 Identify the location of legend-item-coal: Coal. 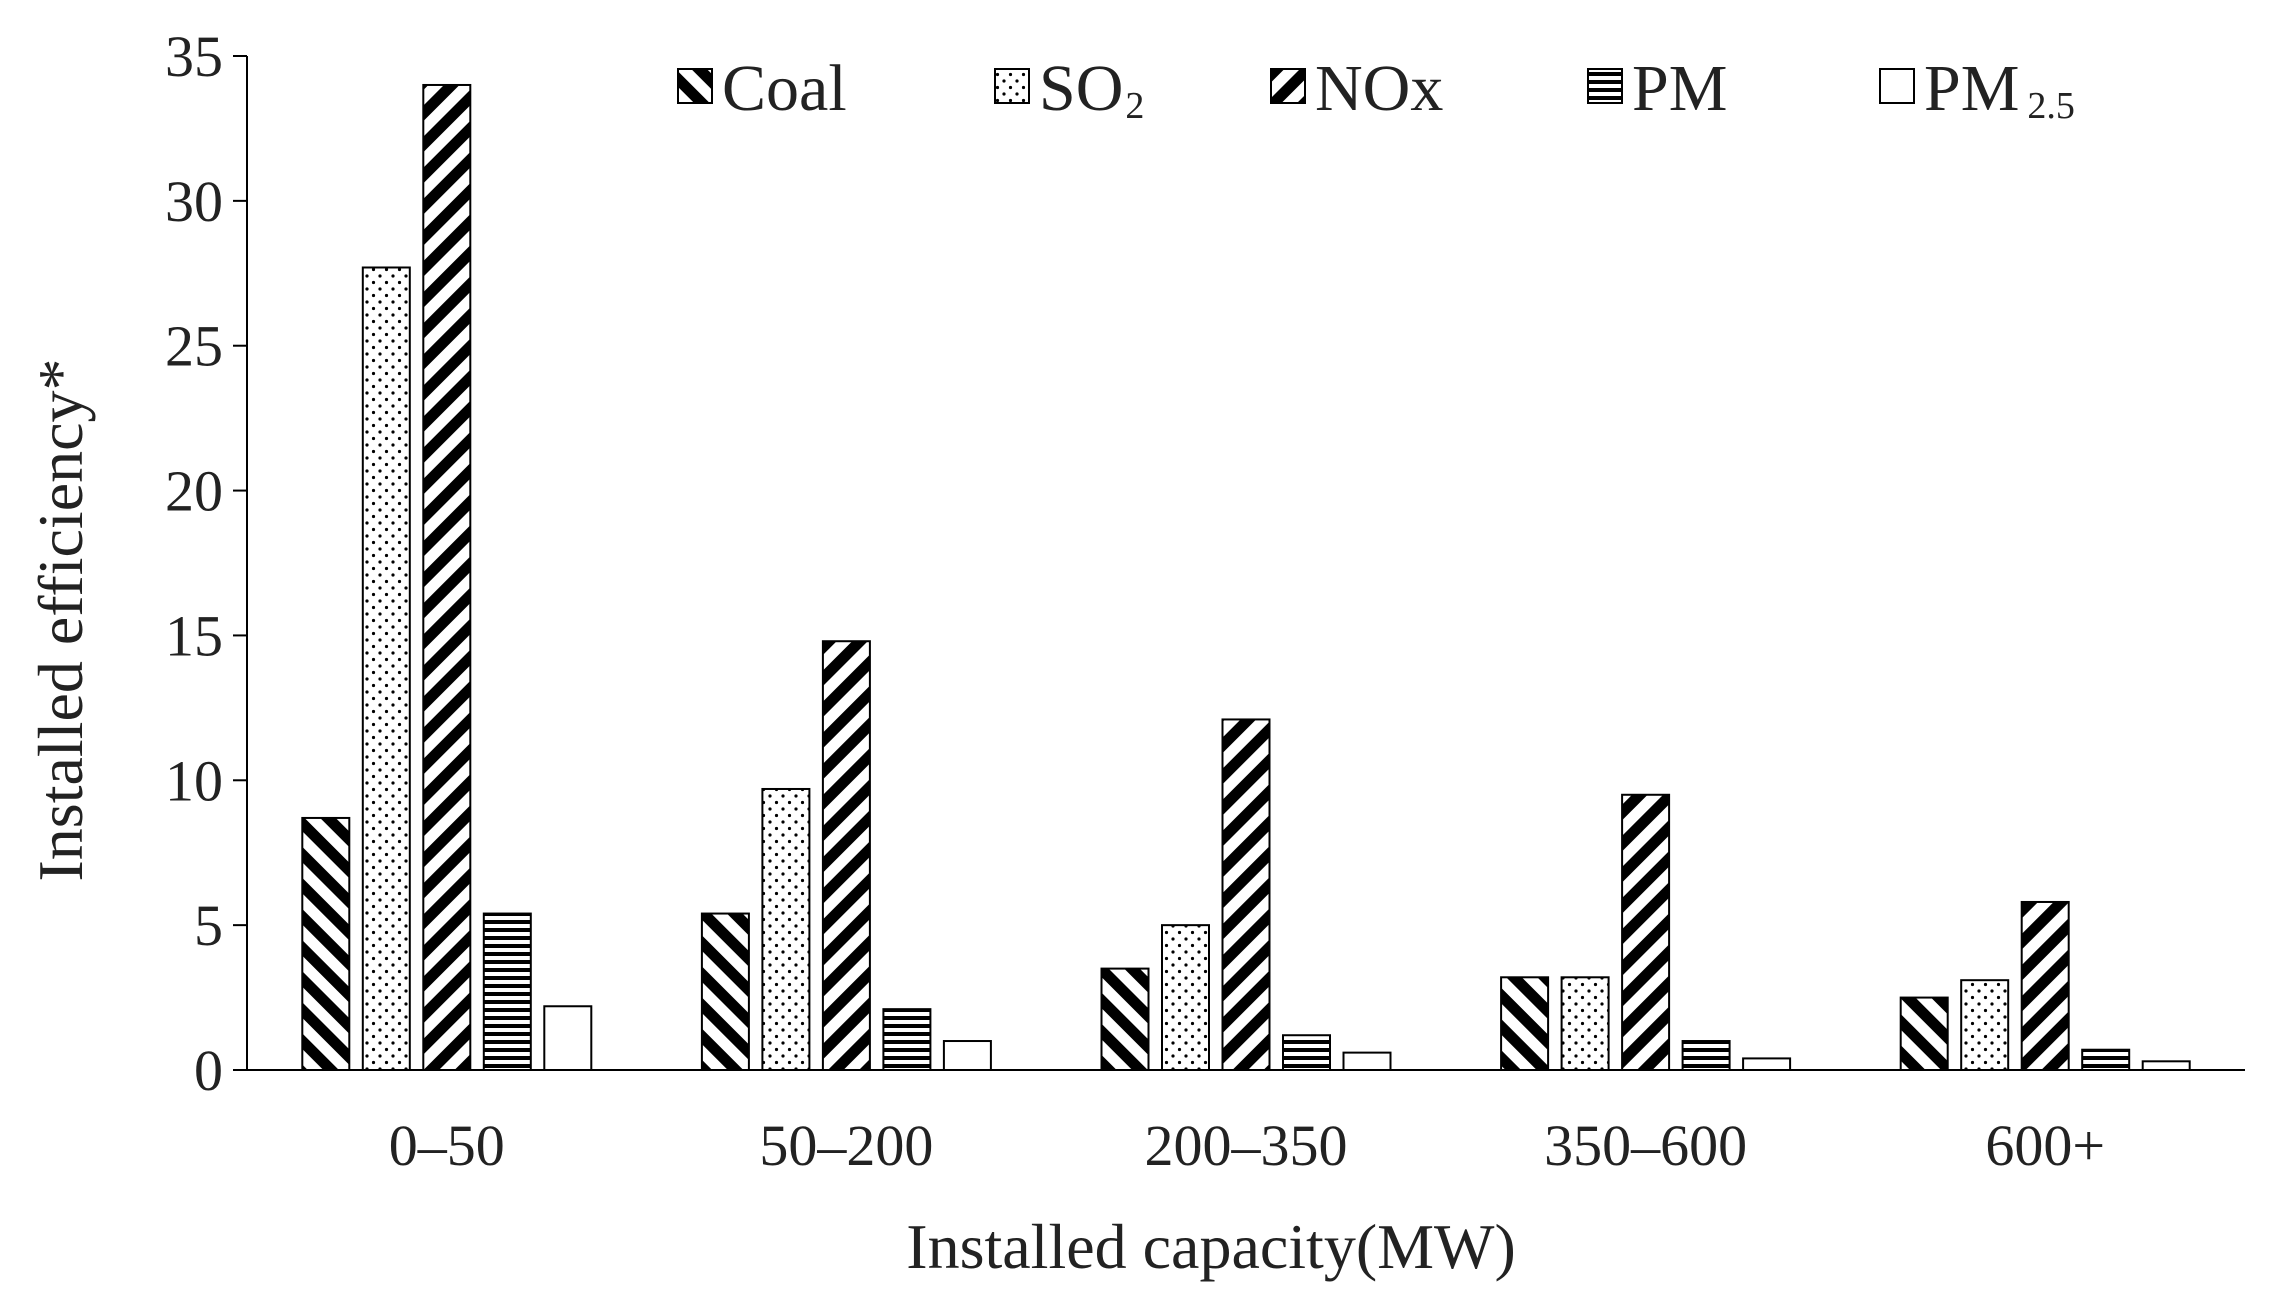
(762, 88).